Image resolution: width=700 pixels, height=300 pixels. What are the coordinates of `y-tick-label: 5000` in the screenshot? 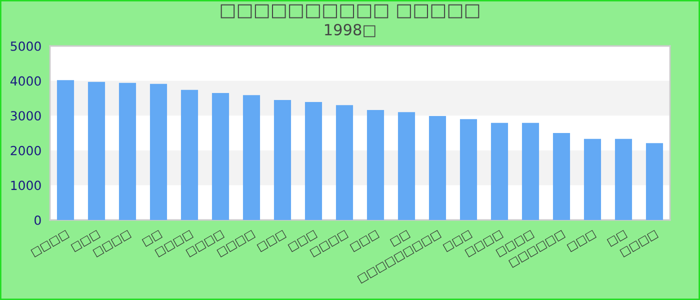 It's located at (25, 46).